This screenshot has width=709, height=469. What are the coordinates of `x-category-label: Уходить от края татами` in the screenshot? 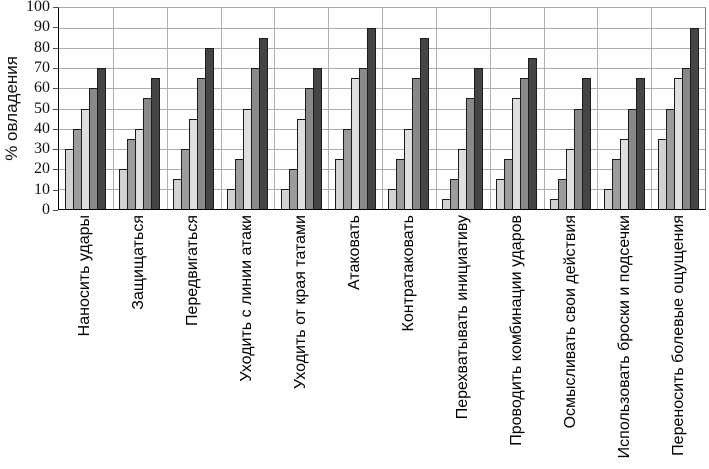 It's located at (301, 302).